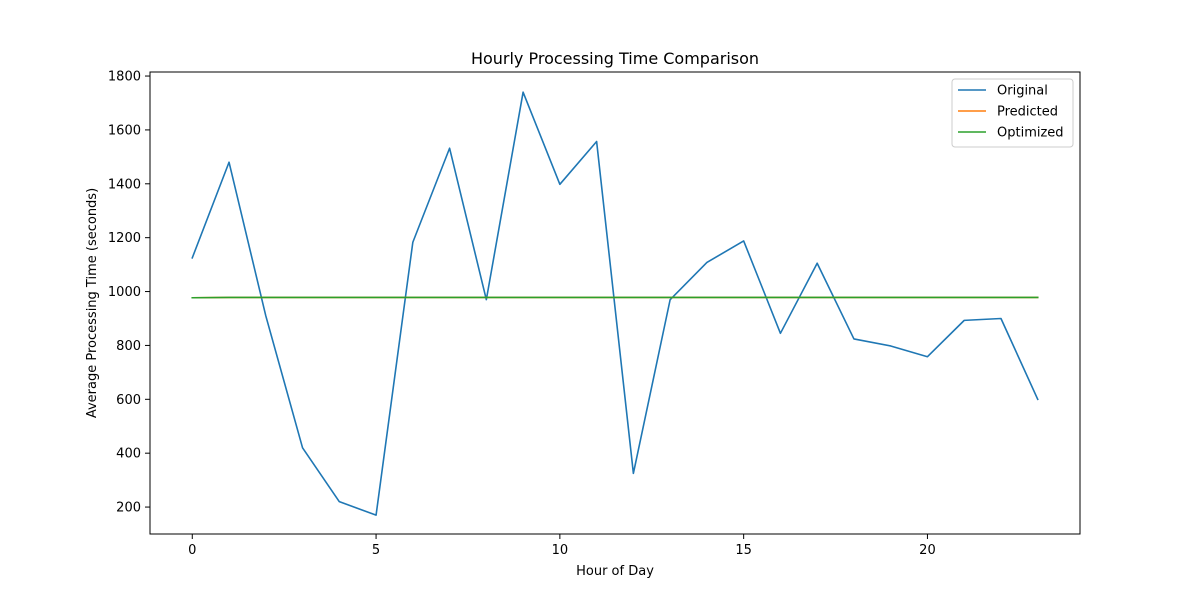 This screenshot has width=1200, height=600. What do you see at coordinates (615, 571) in the screenshot?
I see `x-axis-label: Hour of Day` at bounding box center [615, 571].